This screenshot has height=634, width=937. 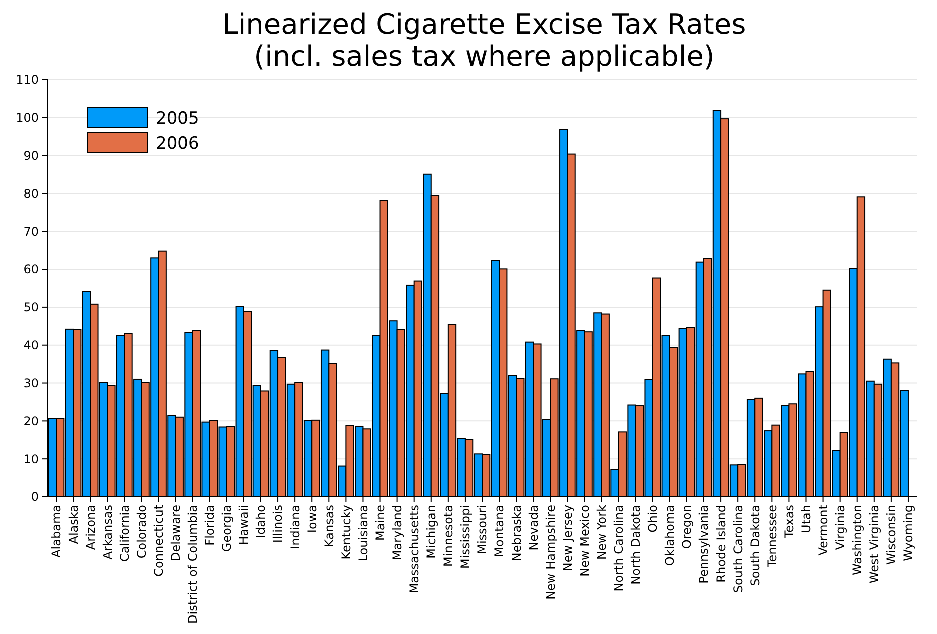 What do you see at coordinates (178, 144) in the screenshot?
I see `legend-label: 2006` at bounding box center [178, 144].